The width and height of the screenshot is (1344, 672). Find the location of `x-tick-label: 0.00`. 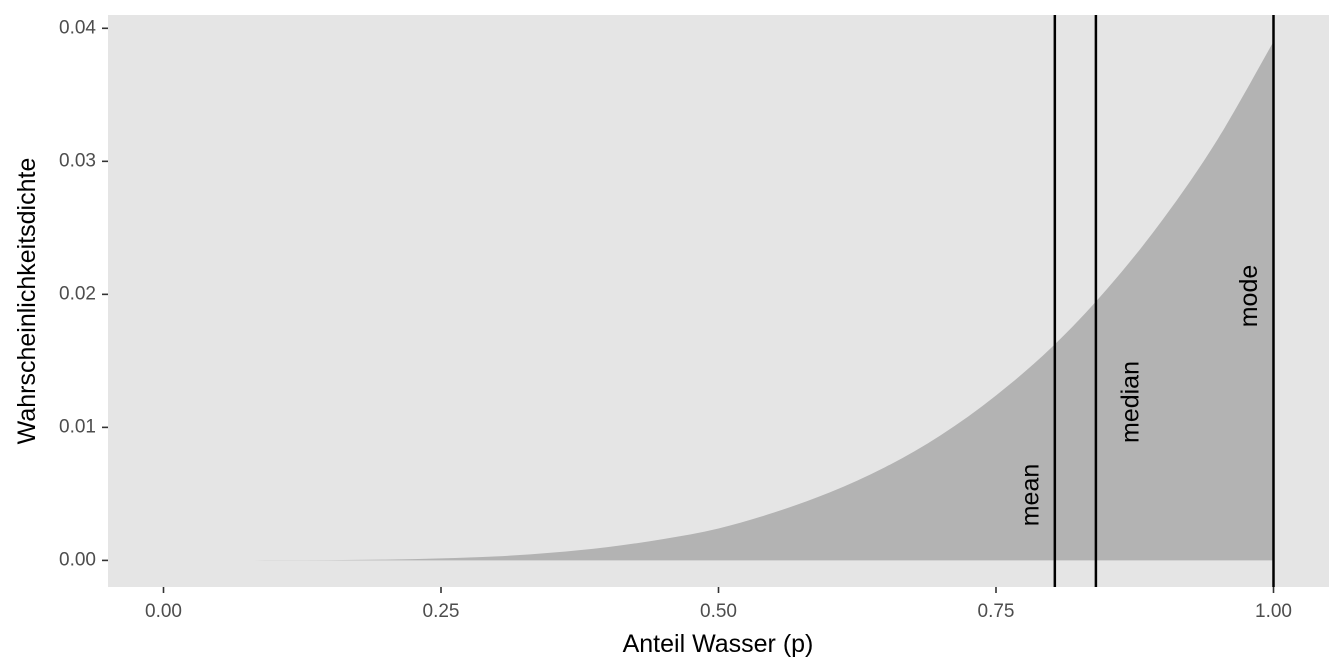

x-tick-label: 0.00 is located at coordinates (163, 611).